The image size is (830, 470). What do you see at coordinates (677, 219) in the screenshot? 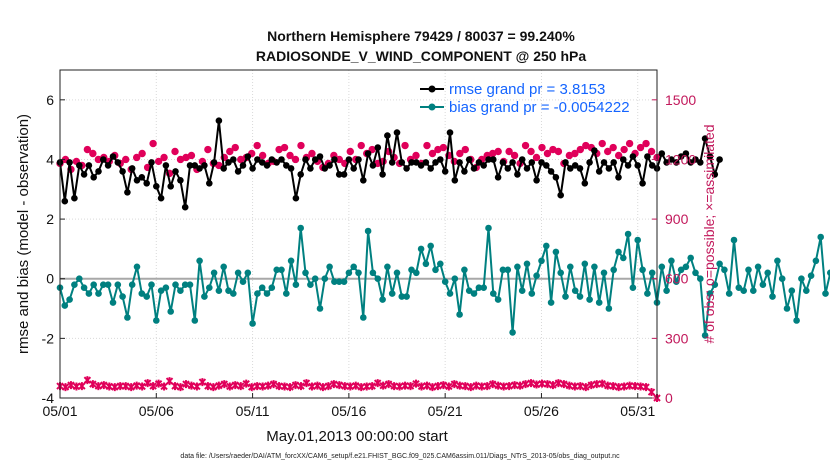
I see `y-right-tick-label: 900` at bounding box center [677, 219].